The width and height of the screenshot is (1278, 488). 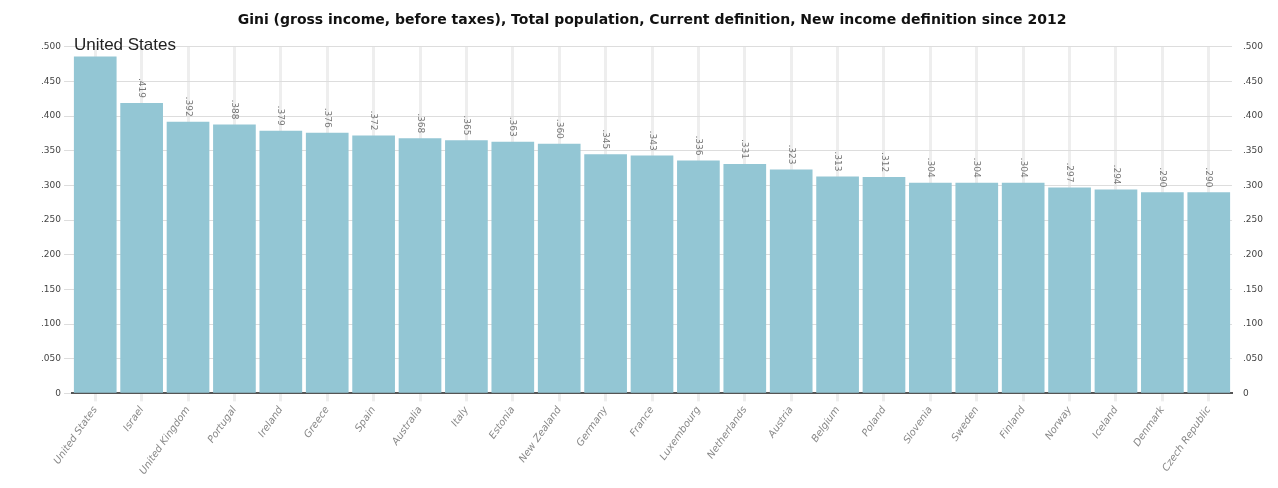 What do you see at coordinates (1253, 115) in the screenshot?
I see `y2-tick-label: .400` at bounding box center [1253, 115].